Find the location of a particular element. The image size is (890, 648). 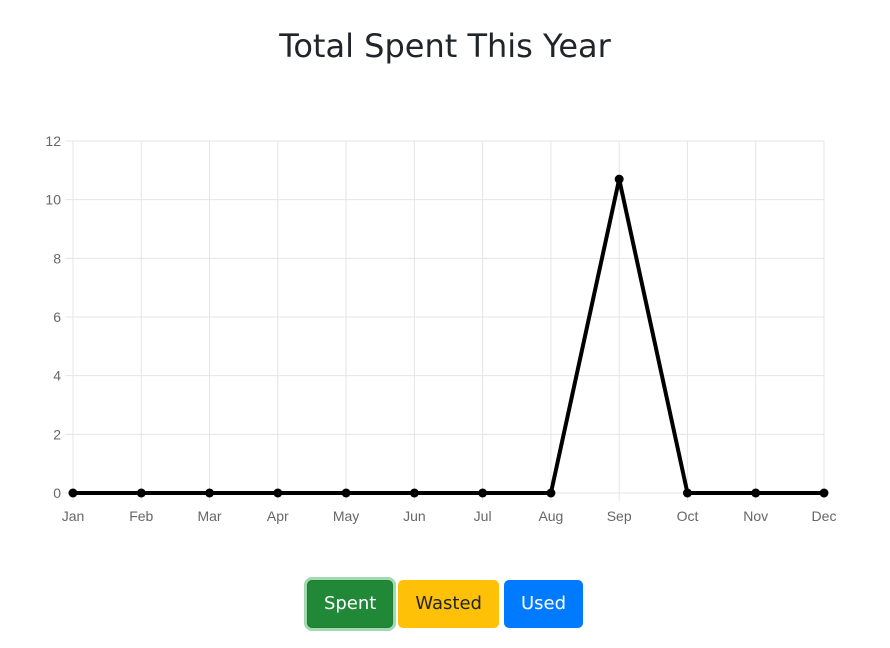

x-tick-label: Jul is located at coordinates (483, 516).